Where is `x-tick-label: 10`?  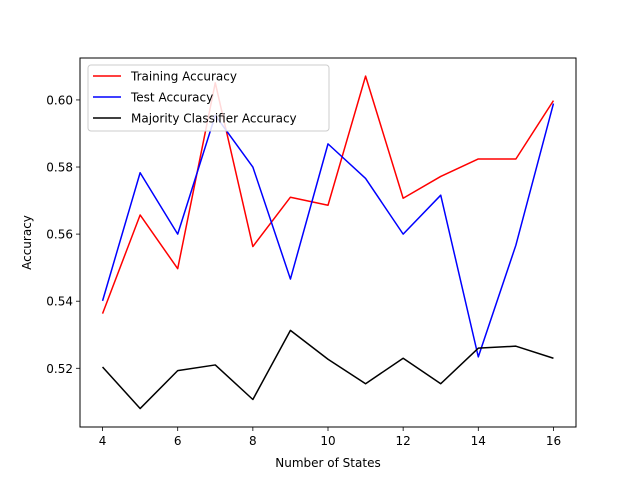
x-tick-label: 10 is located at coordinates (327, 441).